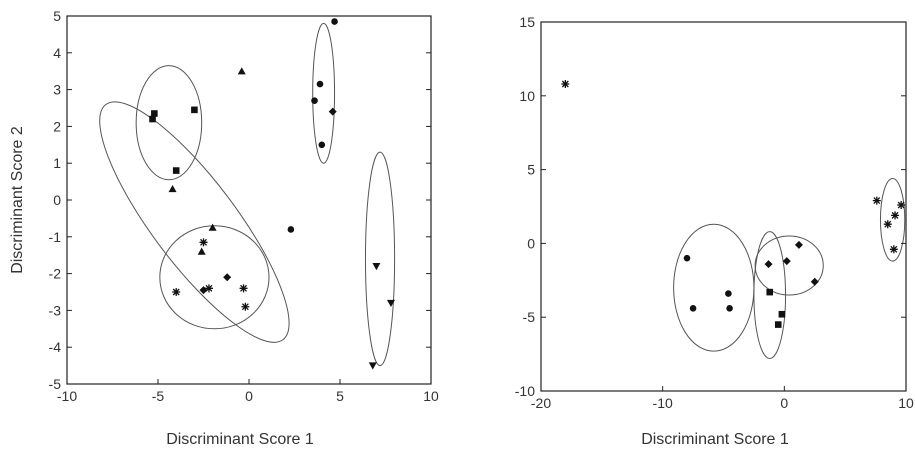  Describe the element at coordinates (240, 439) in the screenshot. I see `left-x-axis-title: Discriminant Score 1` at that location.